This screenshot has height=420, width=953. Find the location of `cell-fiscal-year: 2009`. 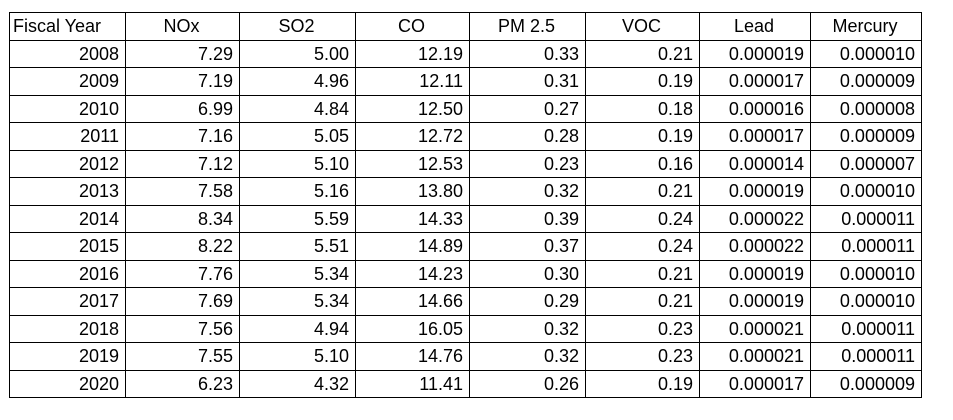

cell-fiscal-year: 2009 is located at coordinates (67, 81).